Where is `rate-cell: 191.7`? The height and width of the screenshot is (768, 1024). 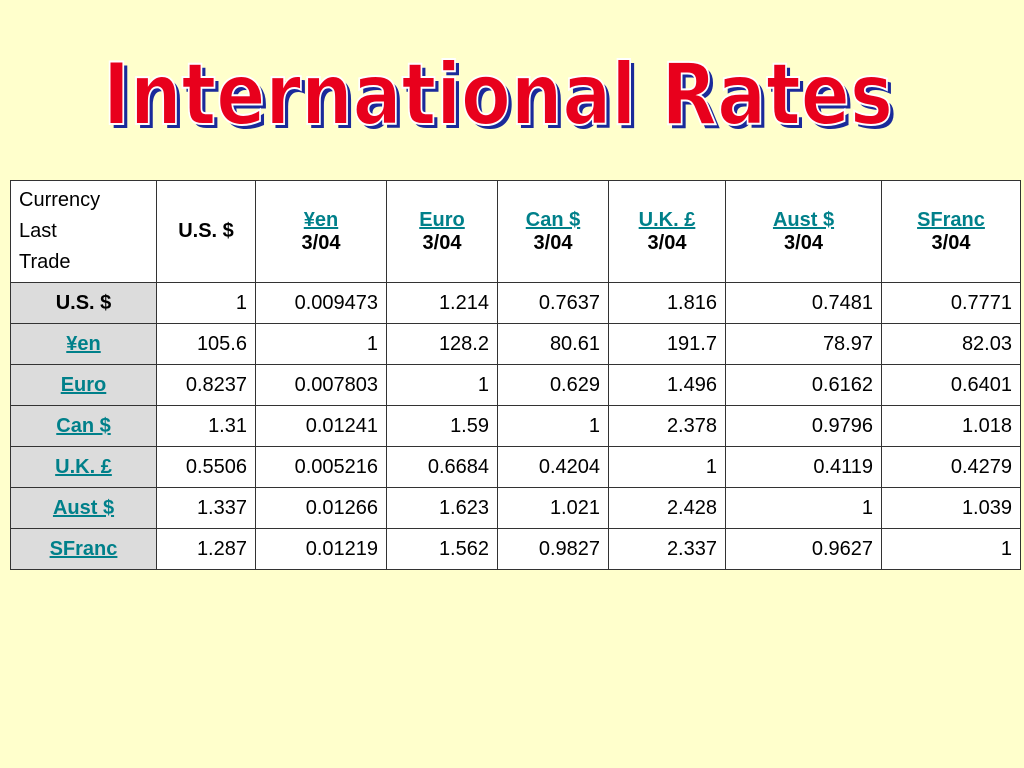 rate-cell: 191.7 is located at coordinates (667, 344).